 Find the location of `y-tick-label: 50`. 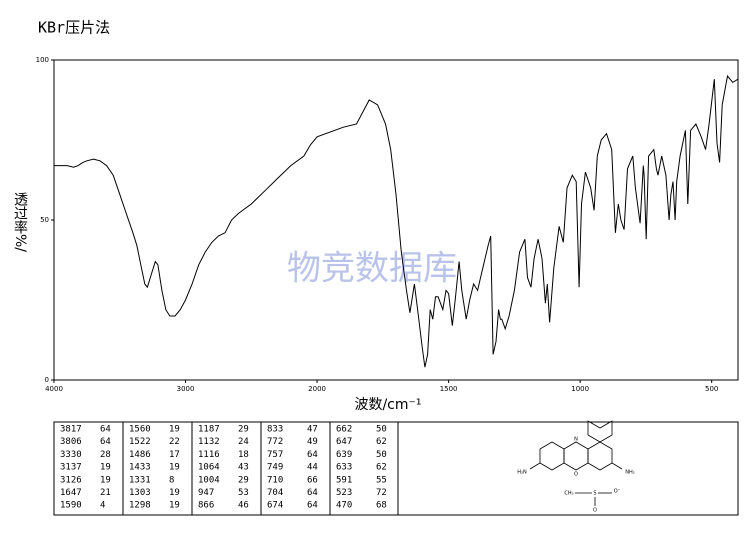

y-tick-label: 50 is located at coordinates (44, 220).